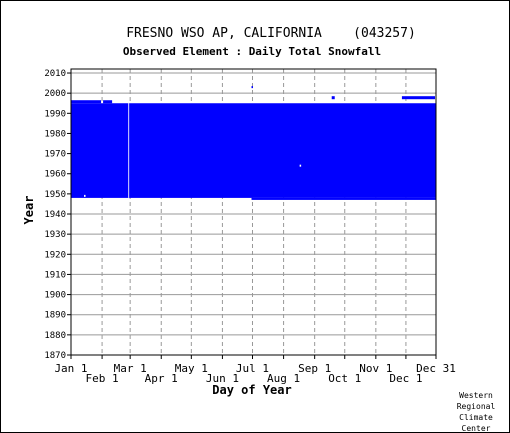 This screenshot has height=433, width=510. Describe the element at coordinates (405, 378) in the screenshot. I see `x-tick-label: Dec 1` at that location.